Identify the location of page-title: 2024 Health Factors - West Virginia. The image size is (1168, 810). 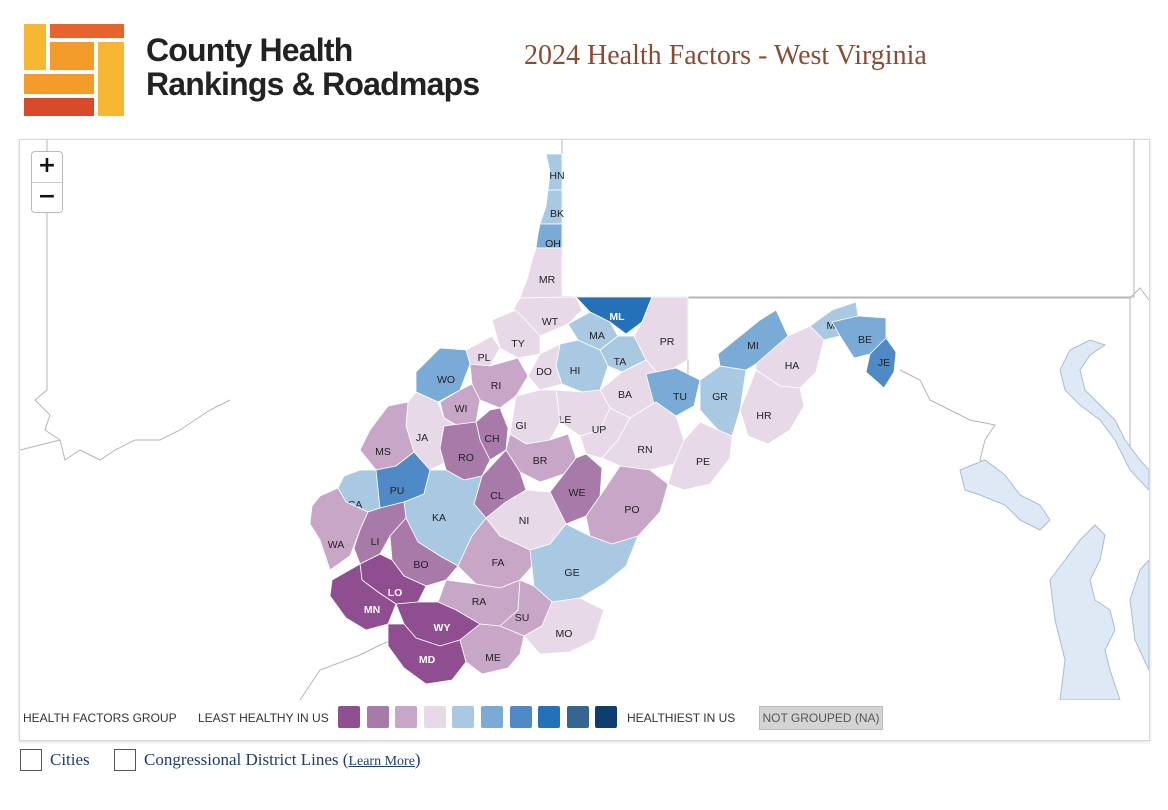
(725, 55).